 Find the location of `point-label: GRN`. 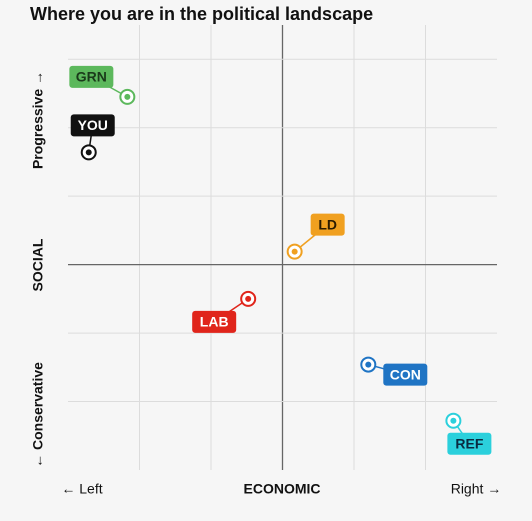

point-label: GRN is located at coordinates (91, 76).